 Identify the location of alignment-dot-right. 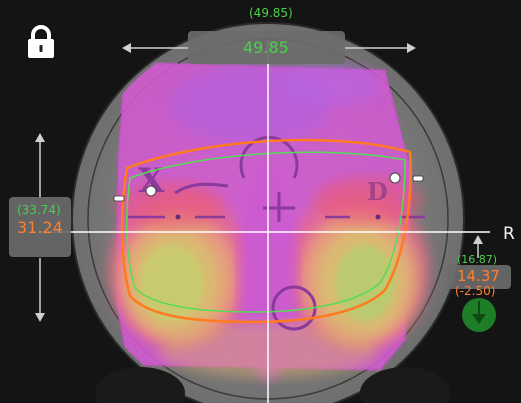
(378, 217).